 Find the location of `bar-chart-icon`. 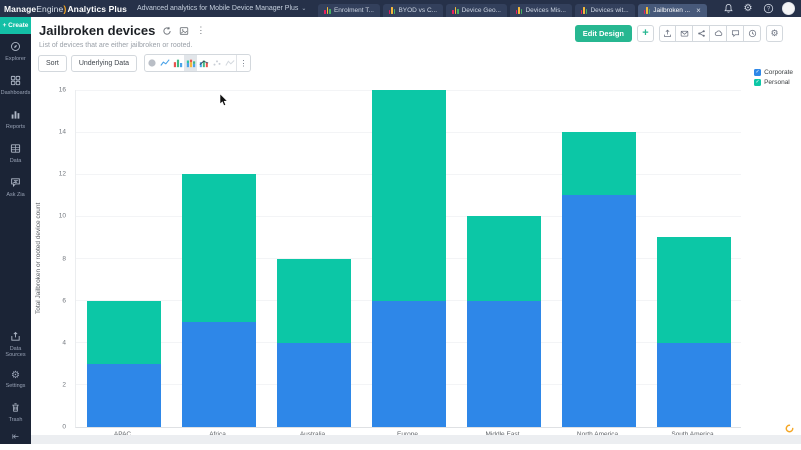

bar-chart-icon is located at coordinates (177, 63).